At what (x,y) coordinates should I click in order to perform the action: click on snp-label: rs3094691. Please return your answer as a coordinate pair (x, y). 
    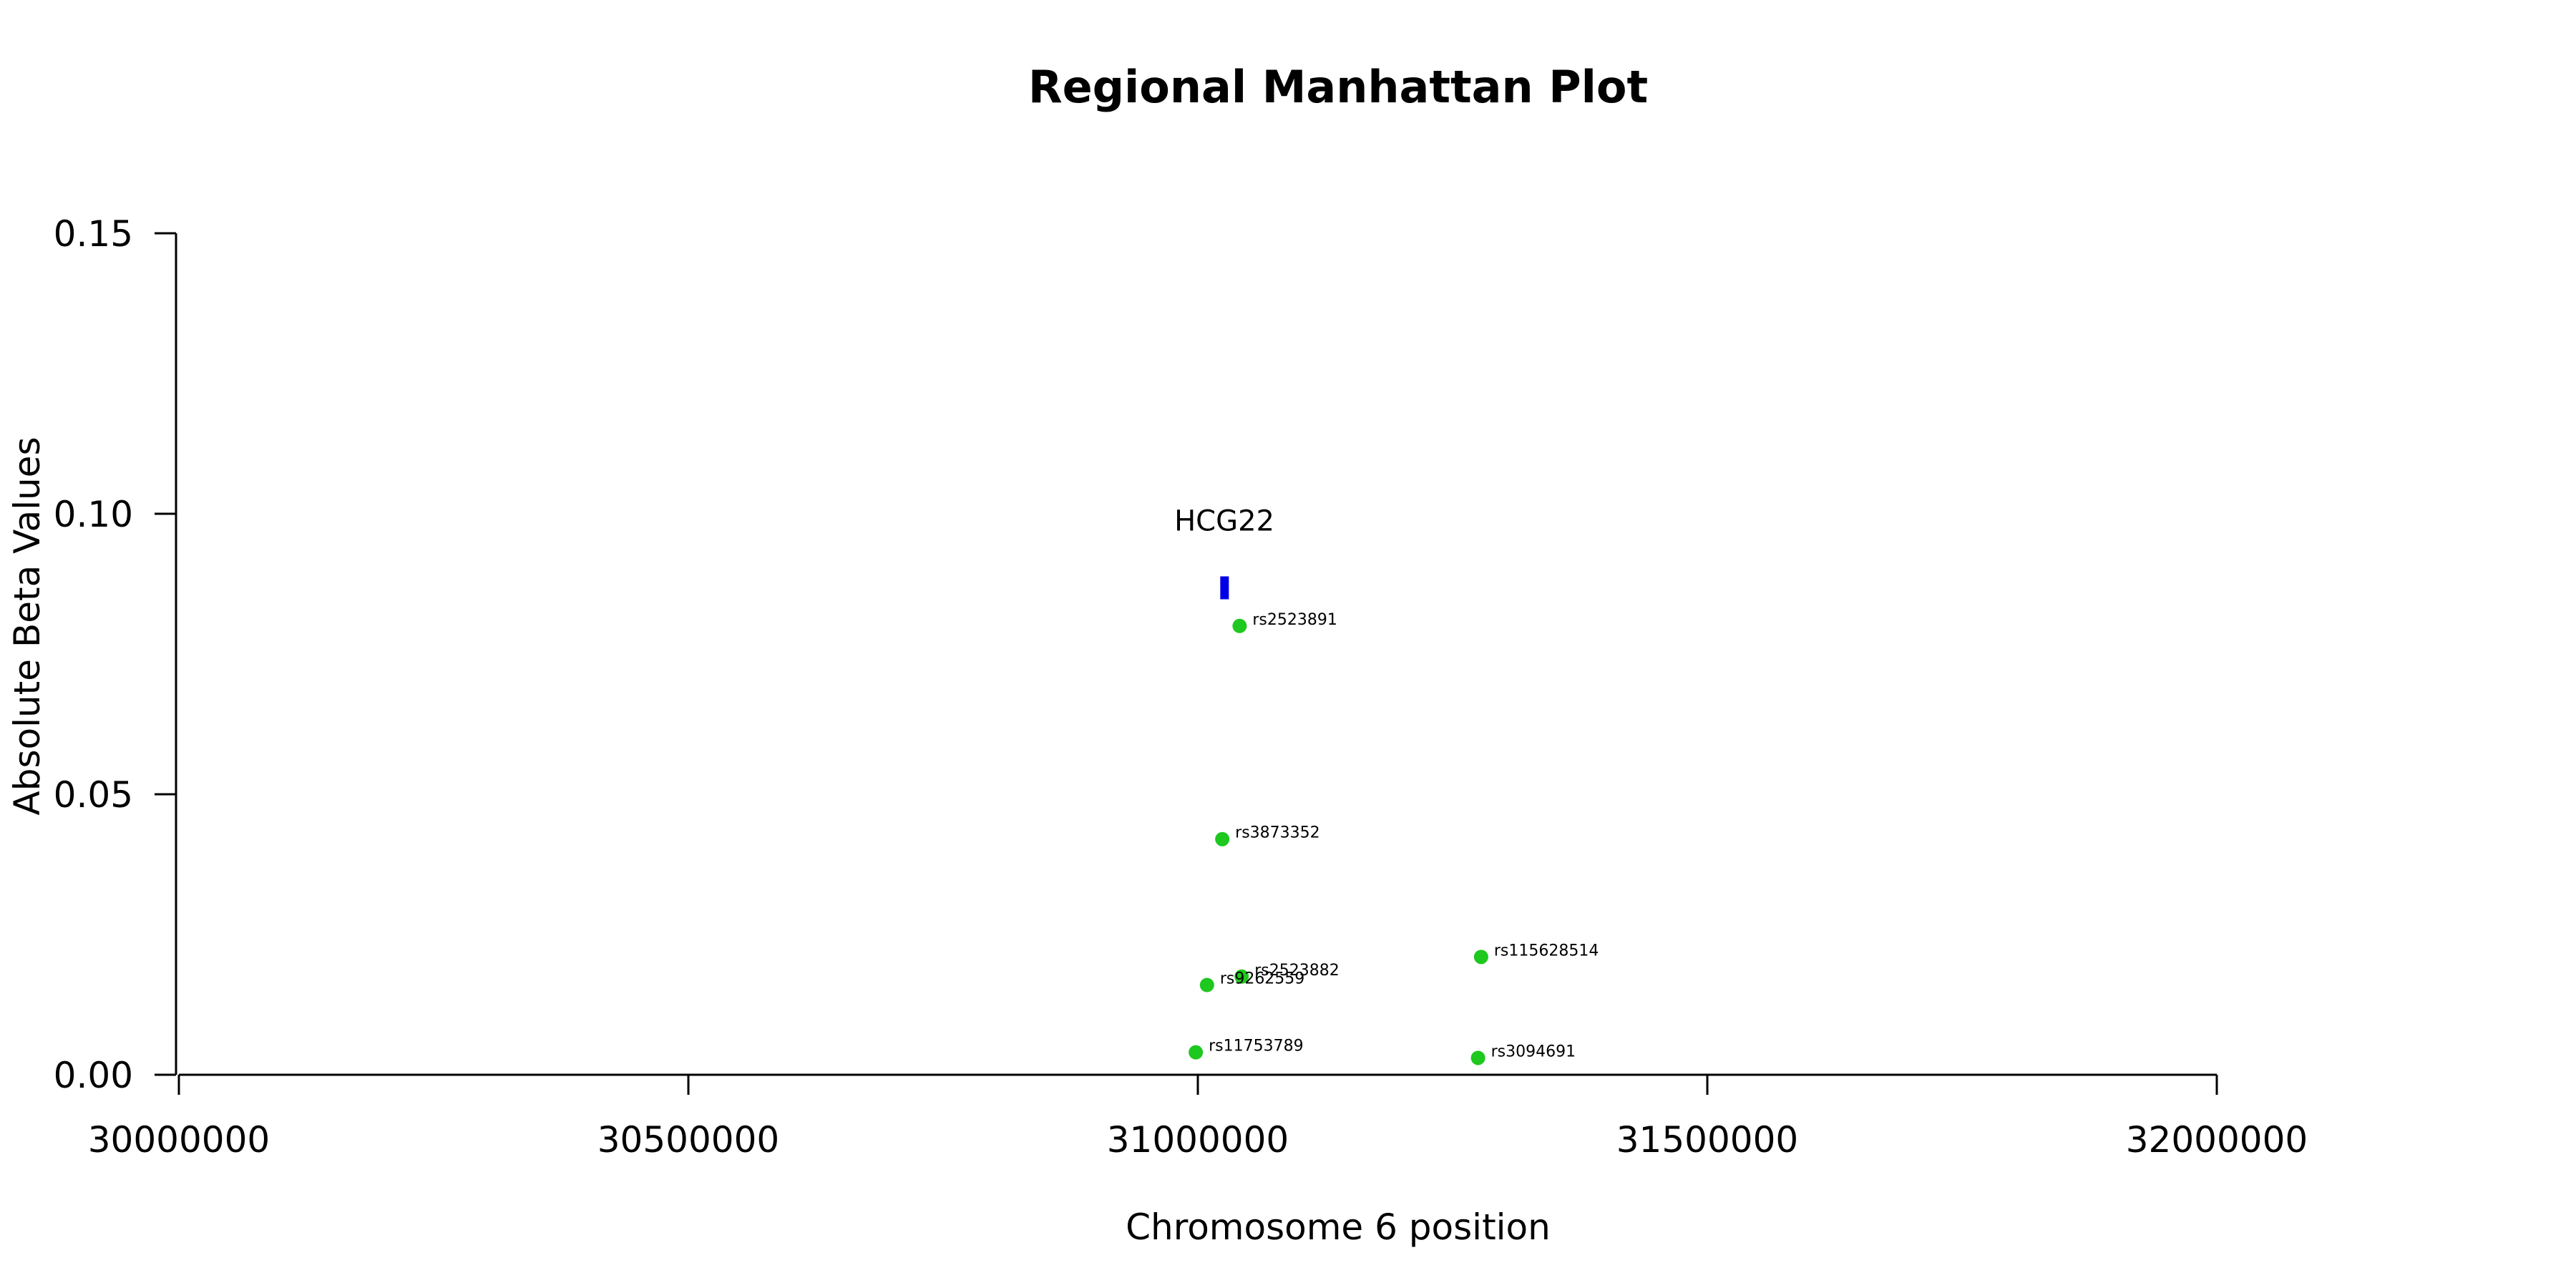
    Looking at the image, I should click on (1533, 1051).